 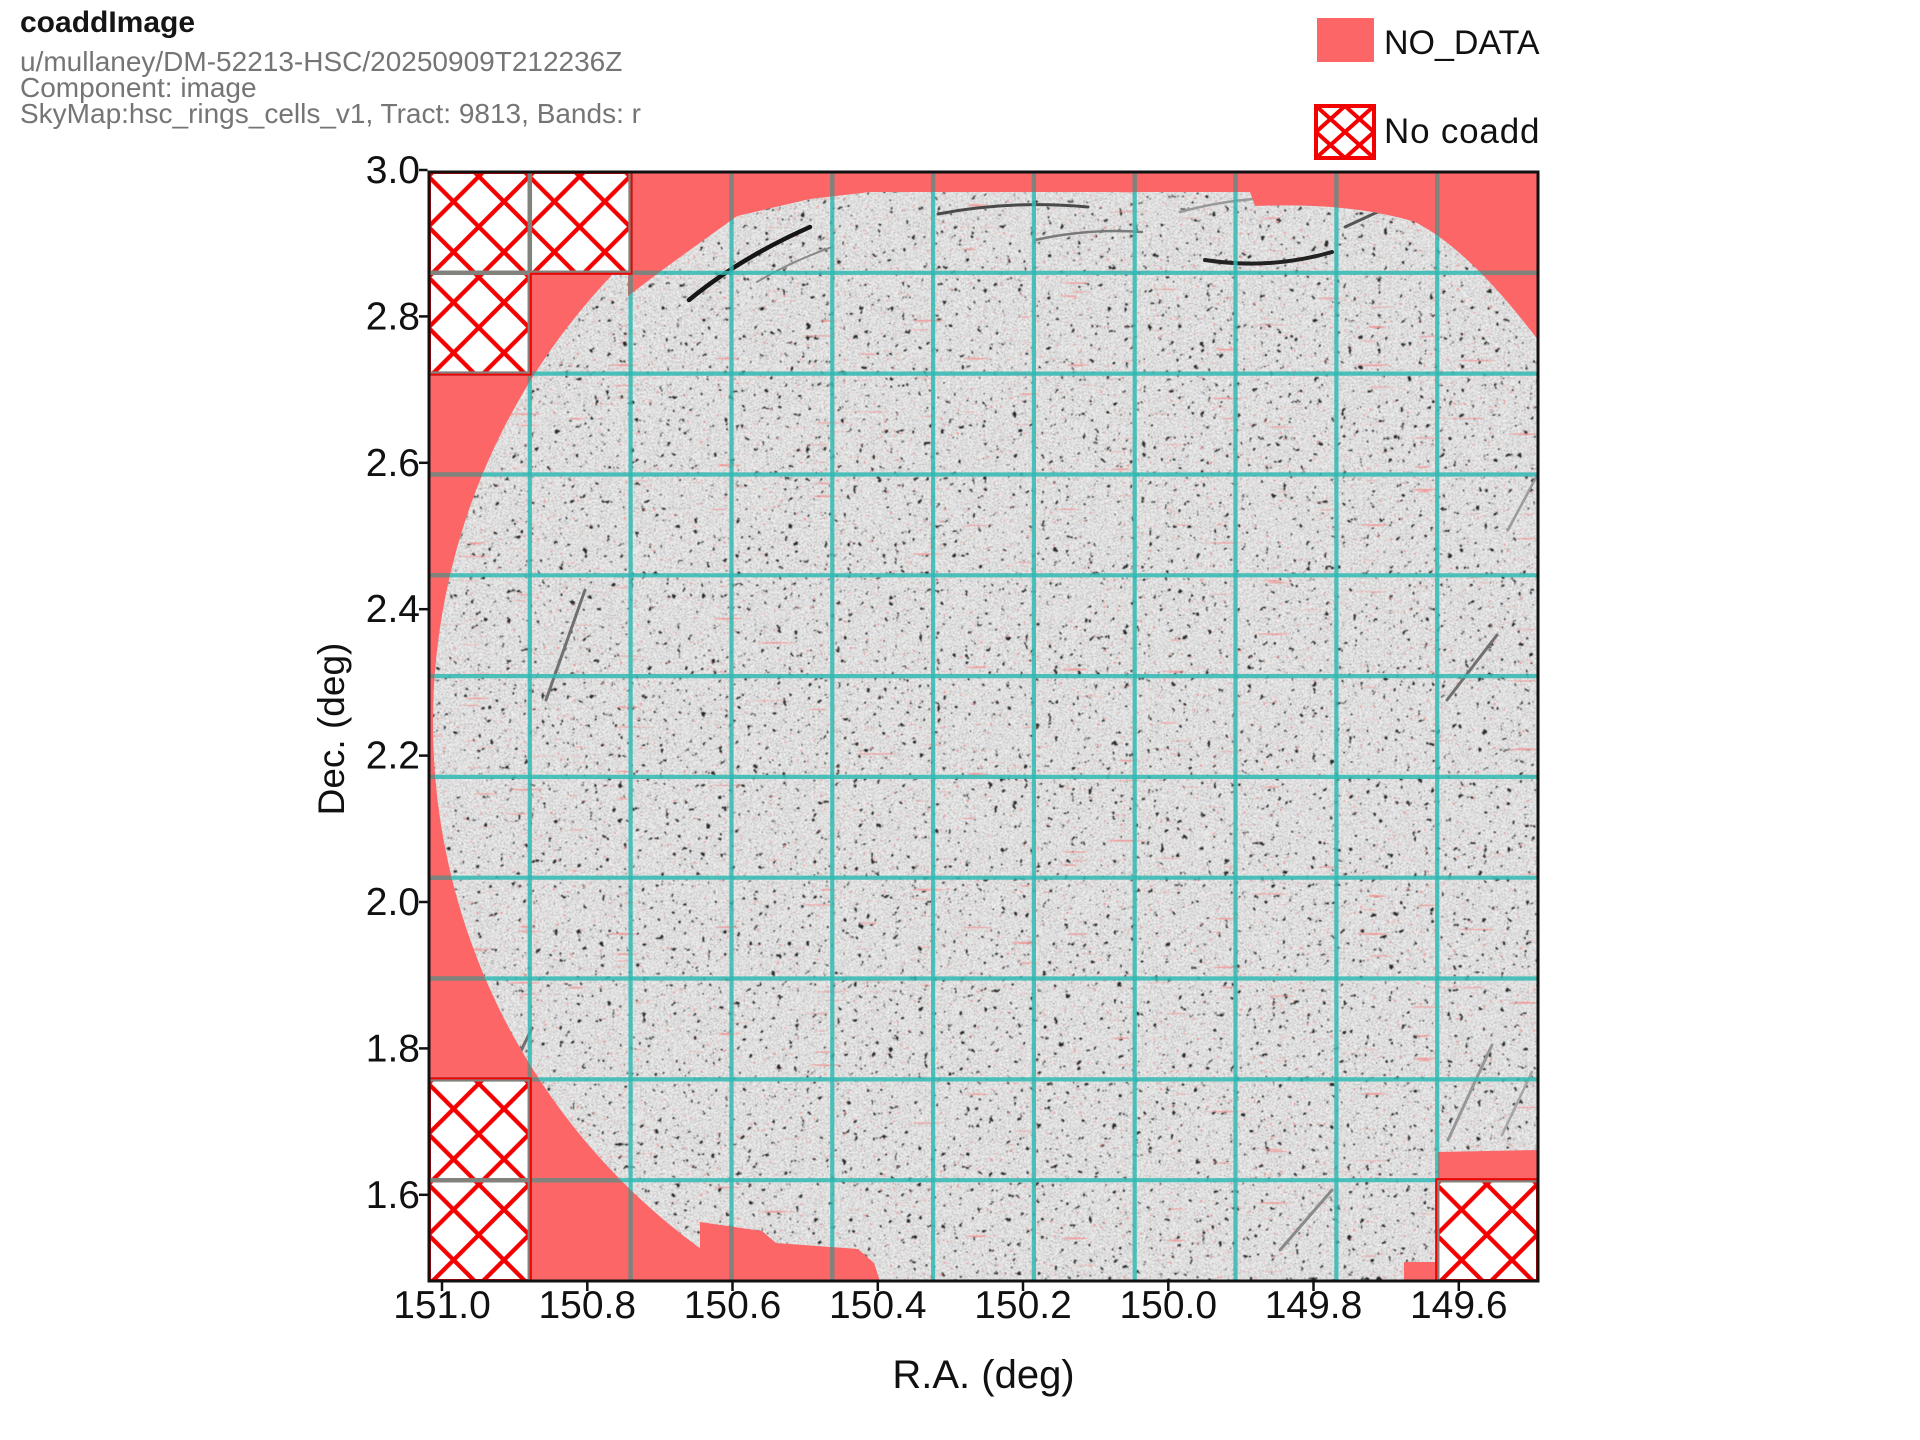 I want to click on svg-text: 150.2, so click(x=1023, y=1305).